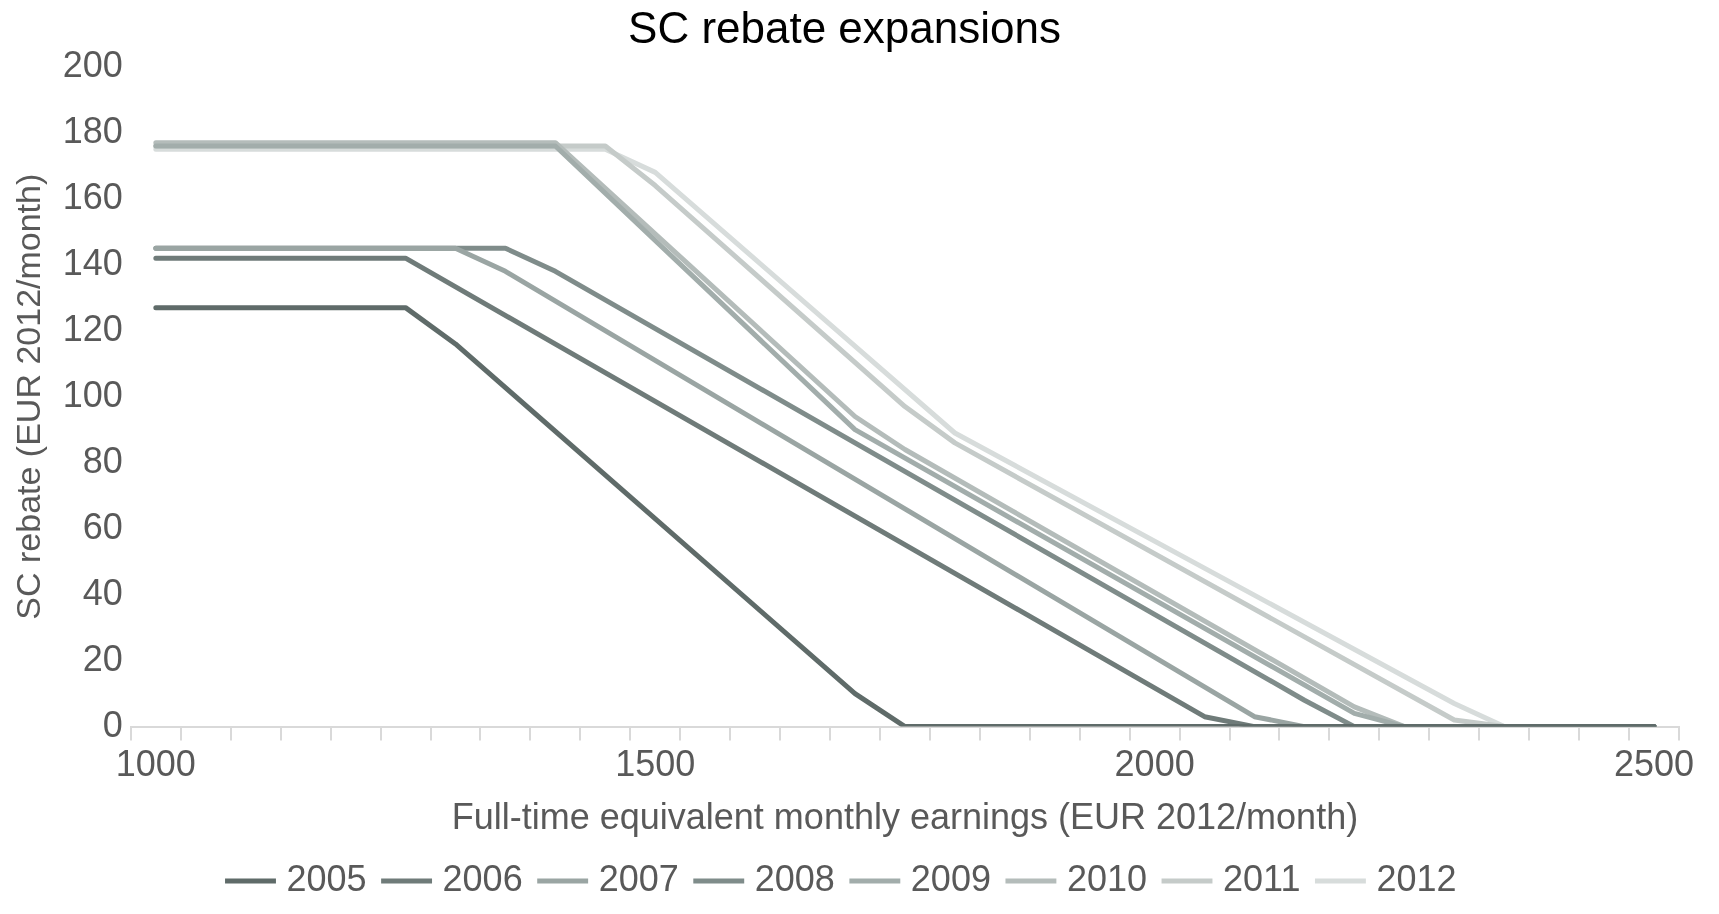 This screenshot has width=1719, height=914. Describe the element at coordinates (102, 592) in the screenshot. I see `y-tick-label: 40` at that location.